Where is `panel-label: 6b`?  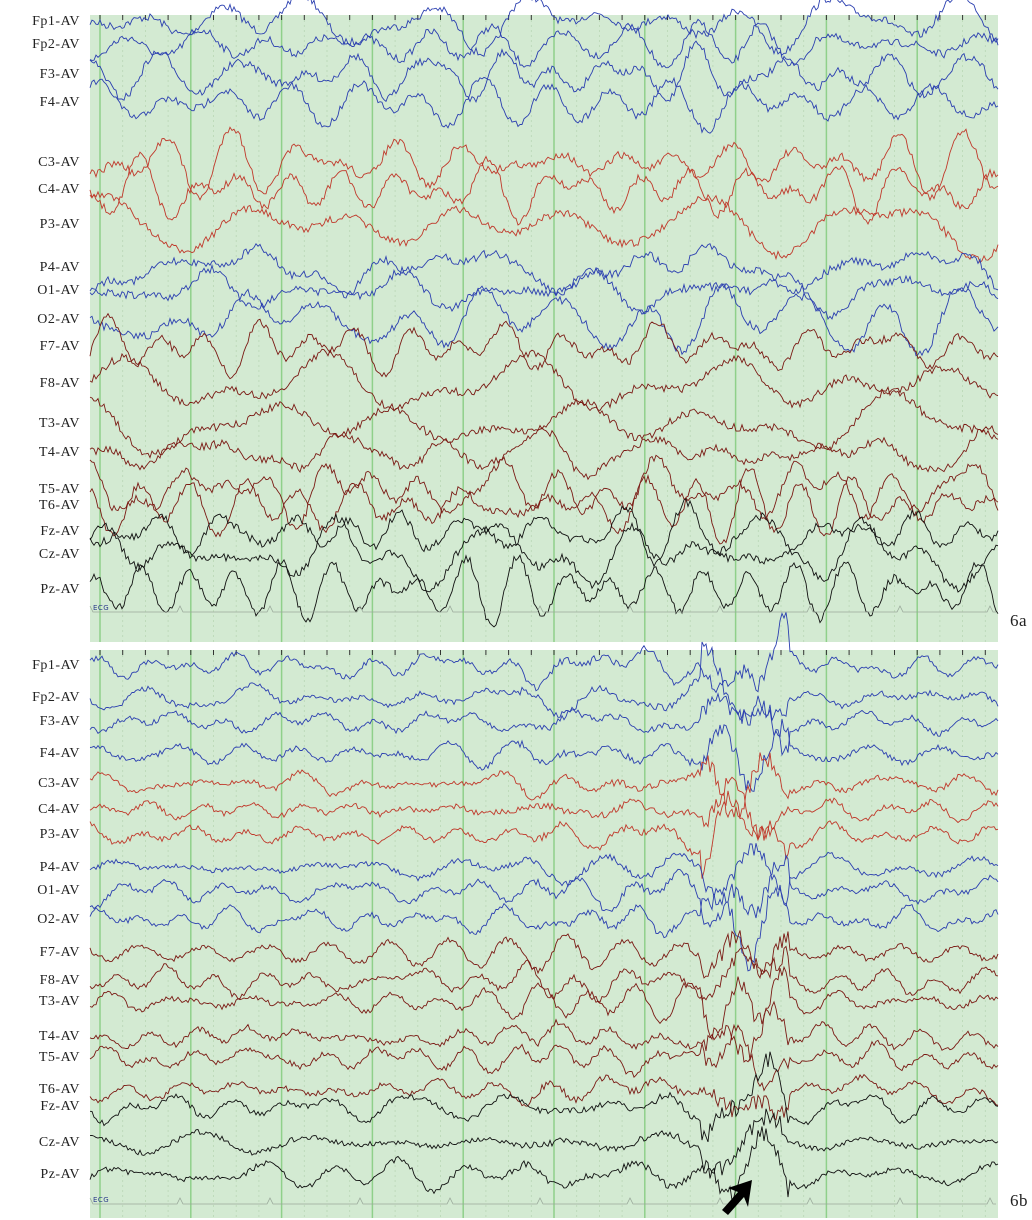
panel-label: 6b is located at coordinates (1019, 1200).